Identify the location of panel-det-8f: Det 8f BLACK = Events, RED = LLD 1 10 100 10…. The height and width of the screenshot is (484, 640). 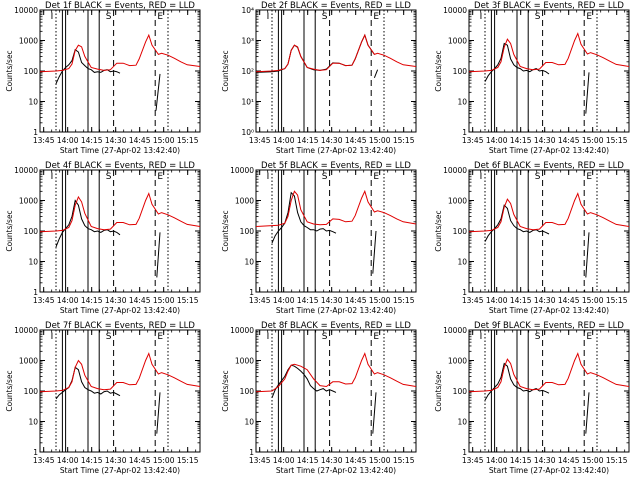
(319, 398).